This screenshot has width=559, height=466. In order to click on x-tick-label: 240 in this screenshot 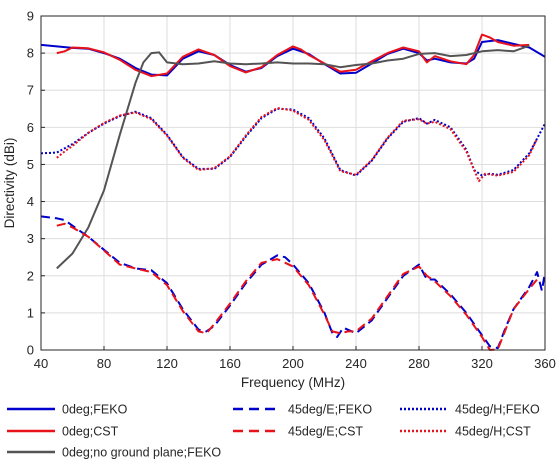, I will do `click(356, 363)`.